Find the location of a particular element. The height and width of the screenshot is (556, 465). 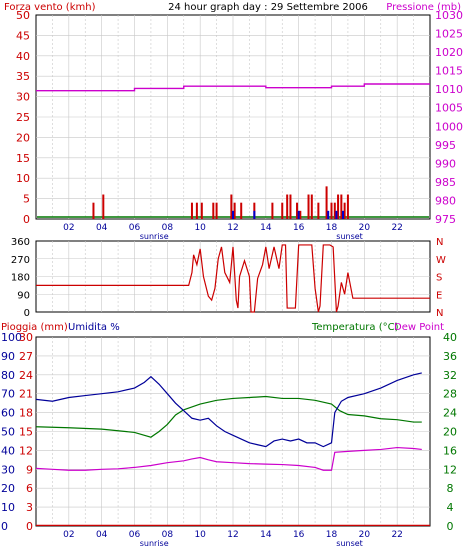

rain-tick-label: 21 is located at coordinates (26, 394).